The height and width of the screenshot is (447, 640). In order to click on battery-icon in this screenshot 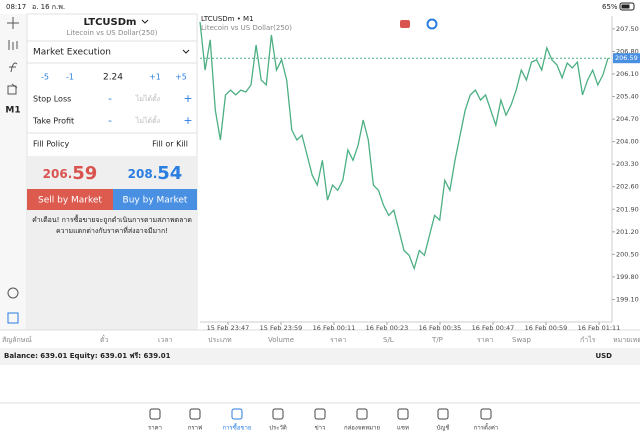, I will do `click(627, 6)`.